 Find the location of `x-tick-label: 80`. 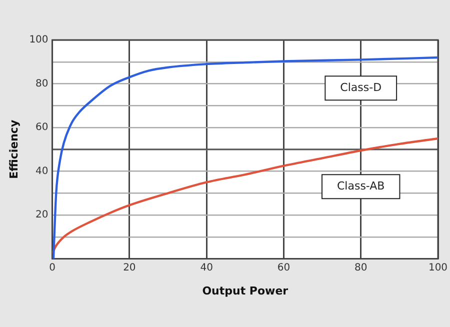

x-tick-label: 80 is located at coordinates (361, 268).